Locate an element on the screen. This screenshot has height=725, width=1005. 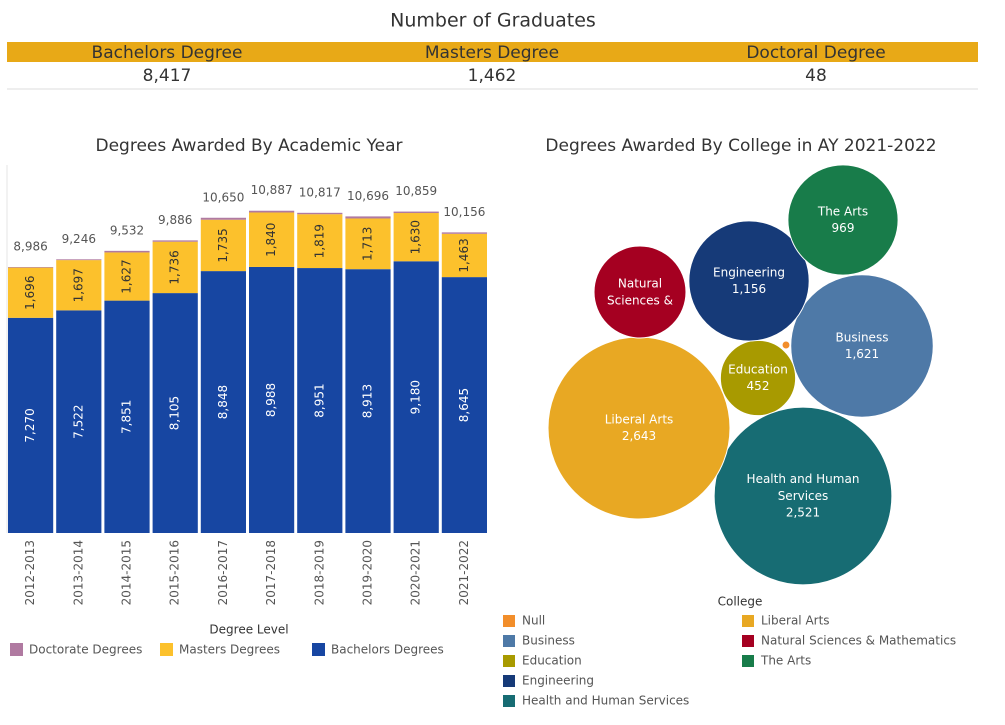
chart-title: Degrees Awarded By Academic Year is located at coordinates (248, 146).